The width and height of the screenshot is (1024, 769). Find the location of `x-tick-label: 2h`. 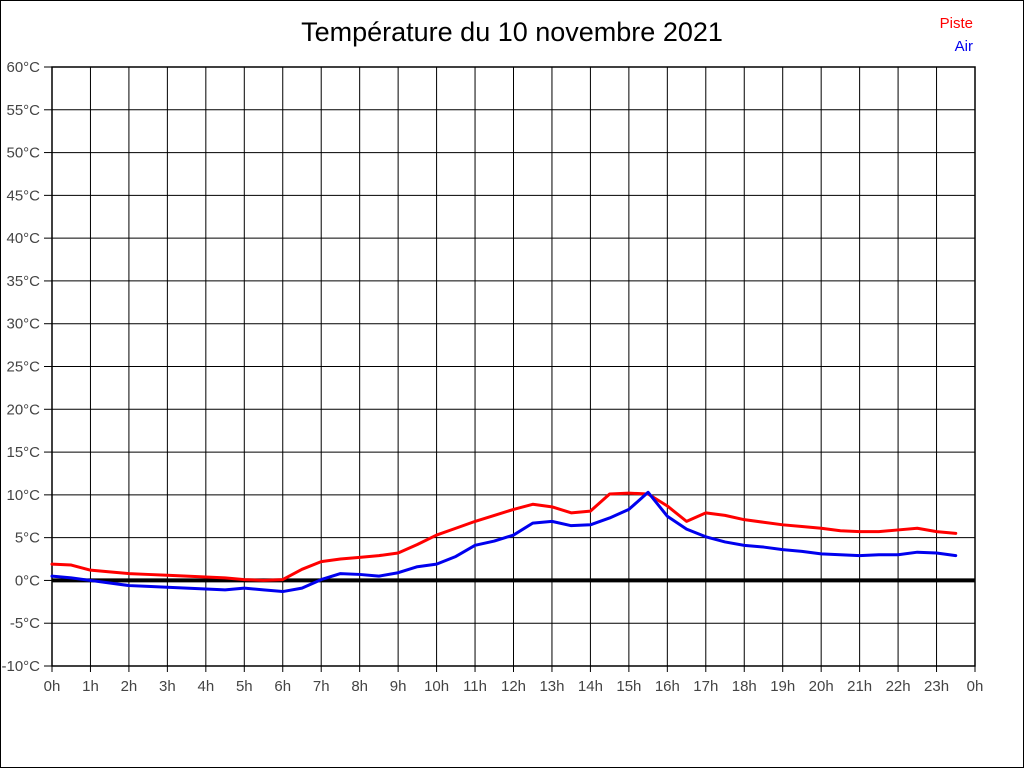

x-tick-label: 2h is located at coordinates (129, 686).